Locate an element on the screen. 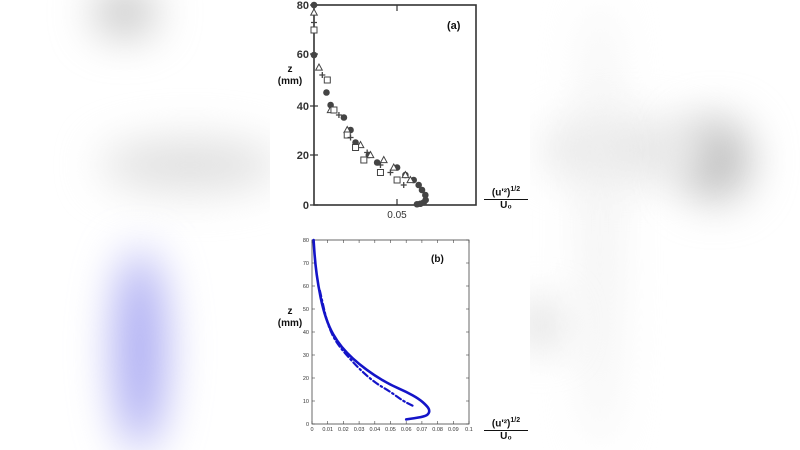 The image size is (800, 450). svg-text: 0.01 is located at coordinates (327, 430).